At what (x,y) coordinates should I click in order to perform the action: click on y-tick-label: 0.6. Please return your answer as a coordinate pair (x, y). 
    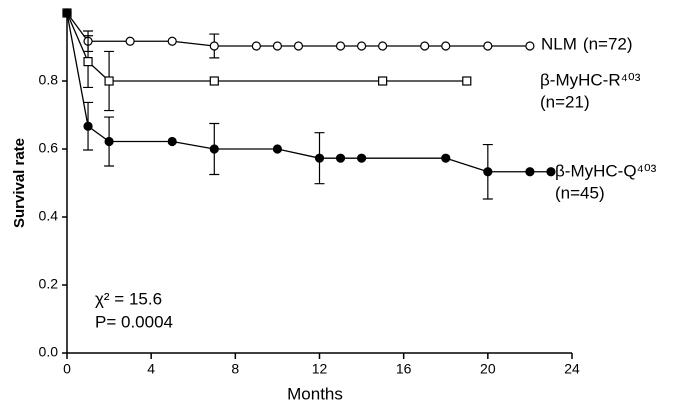
    Looking at the image, I should click on (49, 148).